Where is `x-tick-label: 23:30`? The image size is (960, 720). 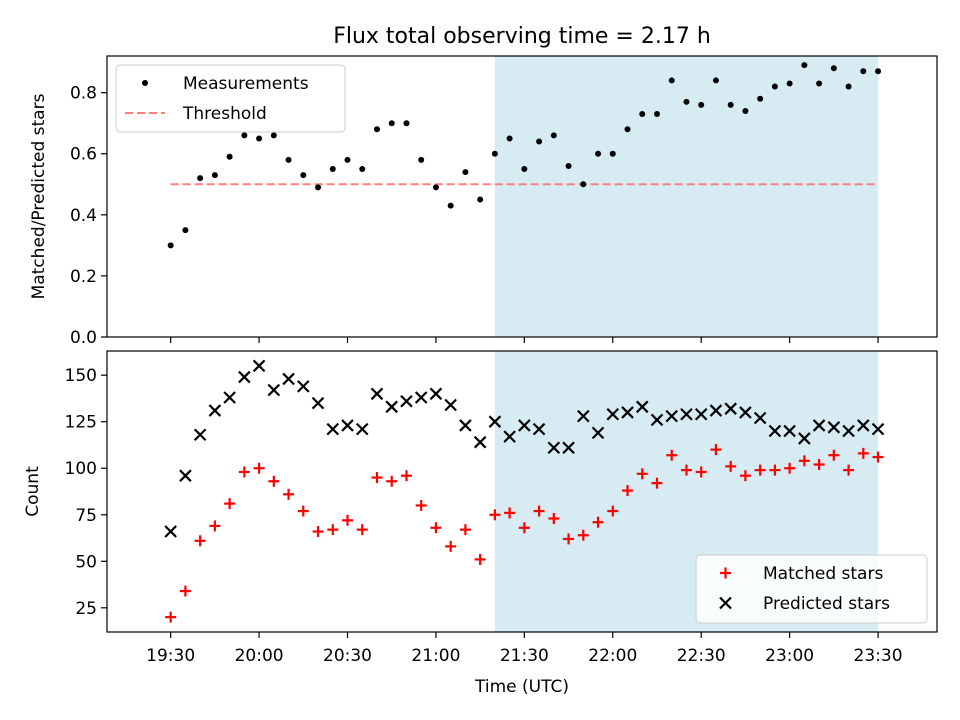
x-tick-label: 23:30 is located at coordinates (878, 656).